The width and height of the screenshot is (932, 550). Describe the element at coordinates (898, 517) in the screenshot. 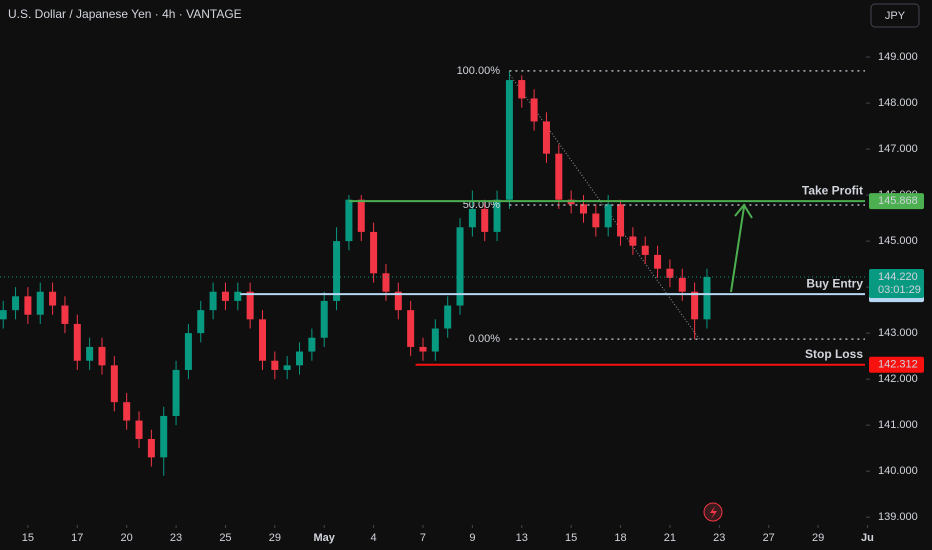

I see `y-tick-label: 139.000` at that location.